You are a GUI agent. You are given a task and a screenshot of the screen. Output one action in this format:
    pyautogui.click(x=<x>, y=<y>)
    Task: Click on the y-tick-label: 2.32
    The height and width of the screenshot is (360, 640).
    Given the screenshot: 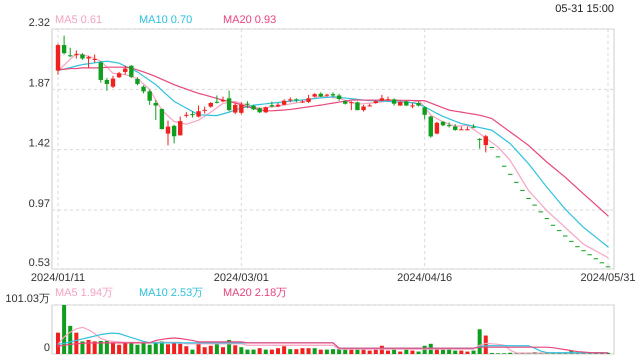 What is the action you would take?
    pyautogui.click(x=39, y=23)
    